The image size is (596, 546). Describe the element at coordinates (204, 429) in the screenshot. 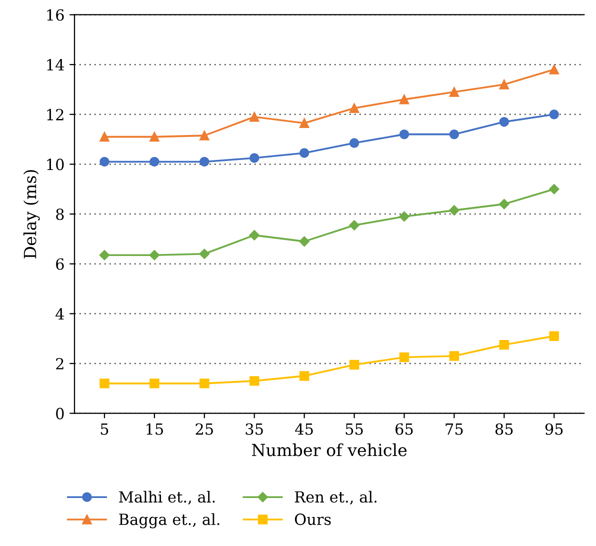

I see `x-tick-label: 25` at that location.